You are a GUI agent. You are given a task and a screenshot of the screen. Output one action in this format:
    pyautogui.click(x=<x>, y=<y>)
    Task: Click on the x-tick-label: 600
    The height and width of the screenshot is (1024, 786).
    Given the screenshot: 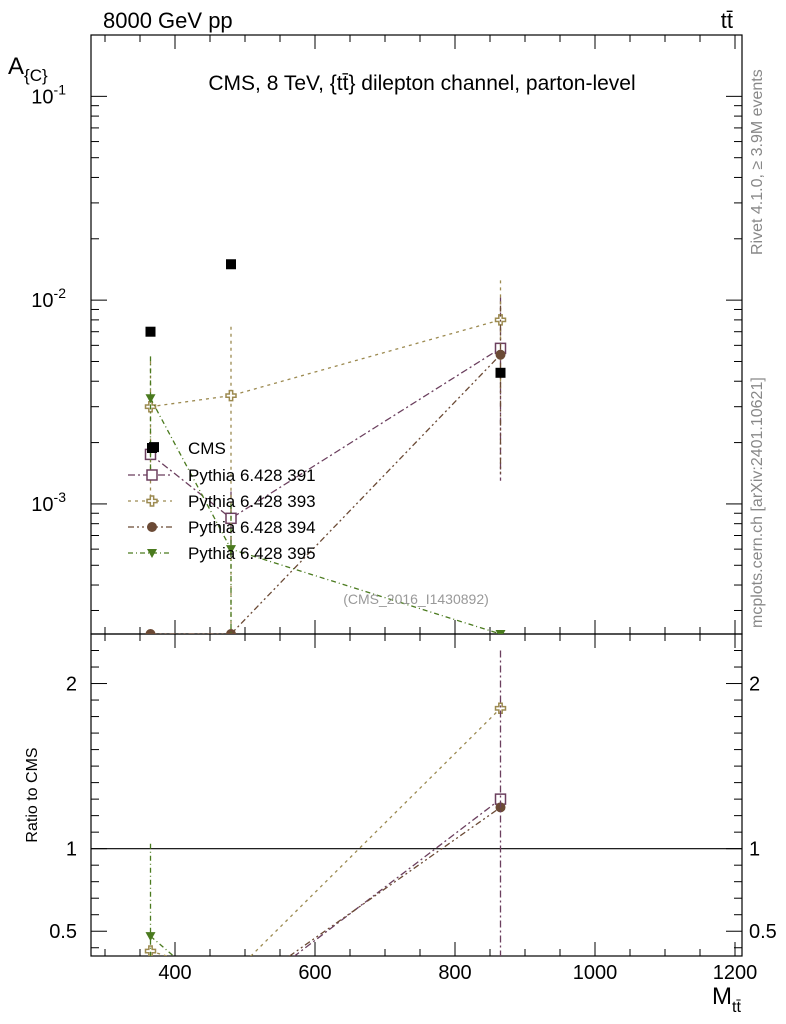 What is the action you would take?
    pyautogui.click(x=314, y=973)
    